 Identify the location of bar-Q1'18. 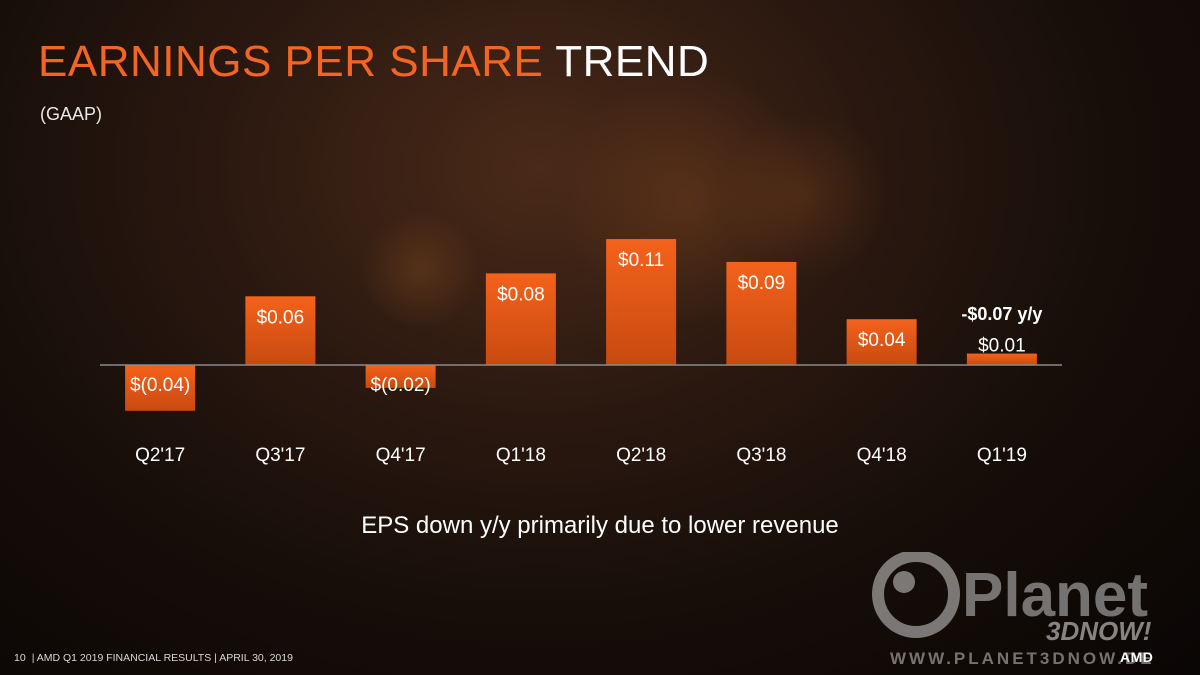
(520, 319).